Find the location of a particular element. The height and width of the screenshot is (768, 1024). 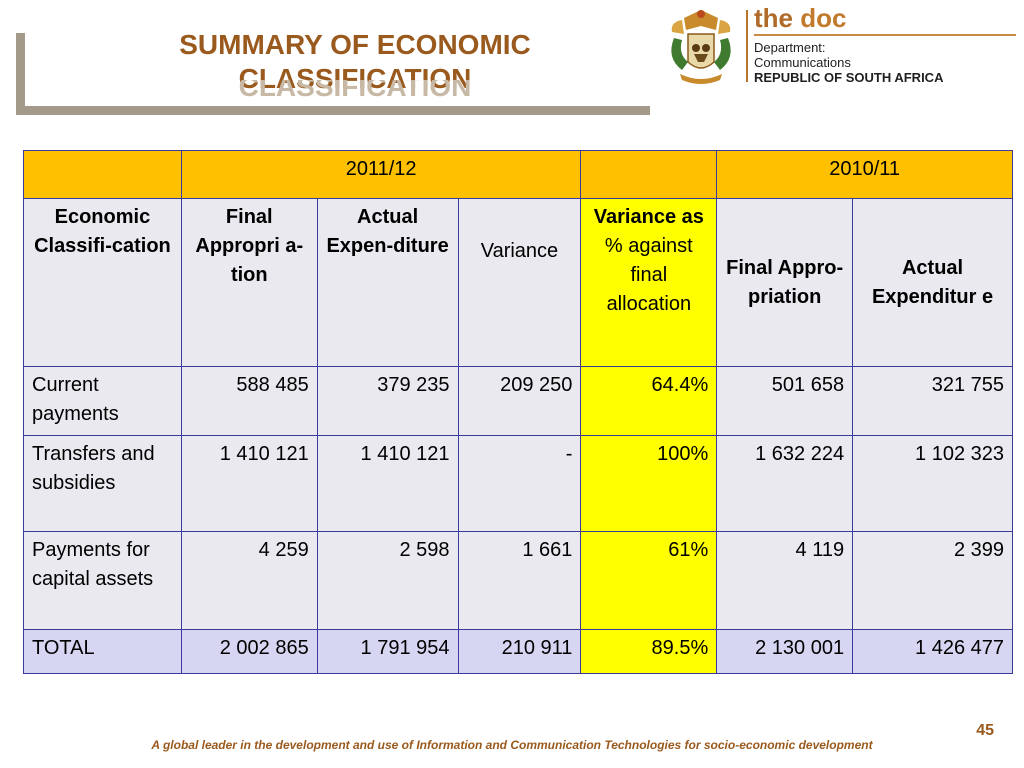

header-variance-pct-line1: Variance as is located at coordinates (648, 217).